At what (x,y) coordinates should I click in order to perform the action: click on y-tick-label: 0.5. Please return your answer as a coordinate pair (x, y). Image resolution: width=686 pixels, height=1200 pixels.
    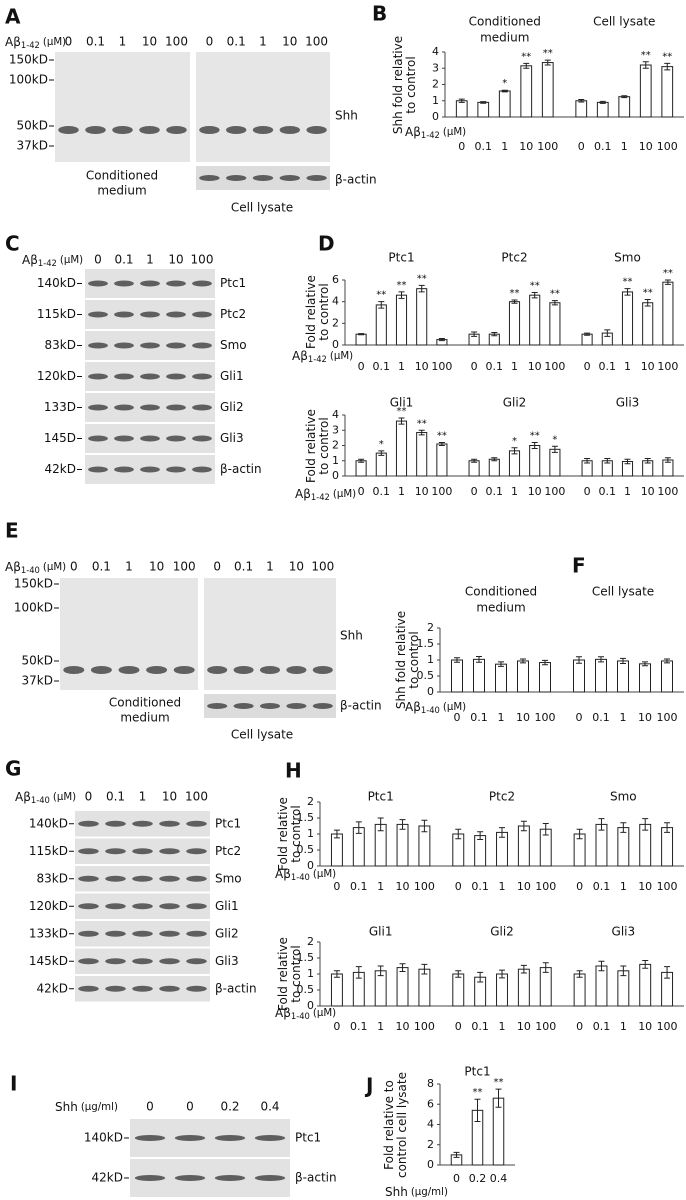
    Looking at the image, I should click on (306, 989).